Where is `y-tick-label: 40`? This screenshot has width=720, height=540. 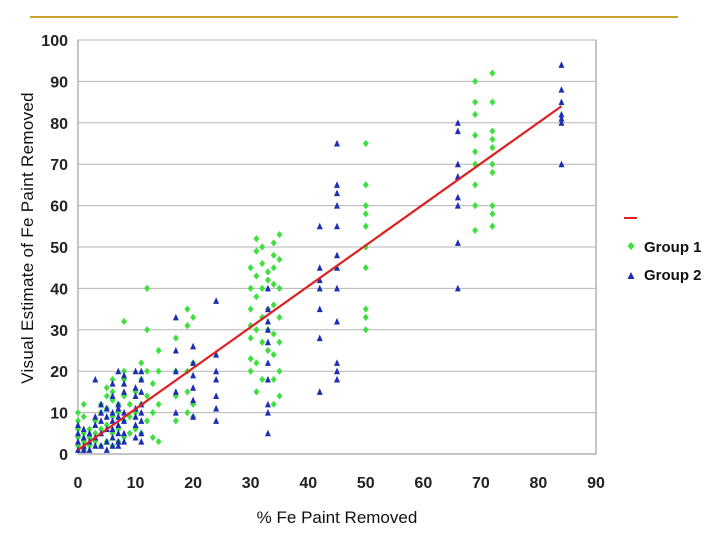 y-tick-label: 40 is located at coordinates (59, 289).